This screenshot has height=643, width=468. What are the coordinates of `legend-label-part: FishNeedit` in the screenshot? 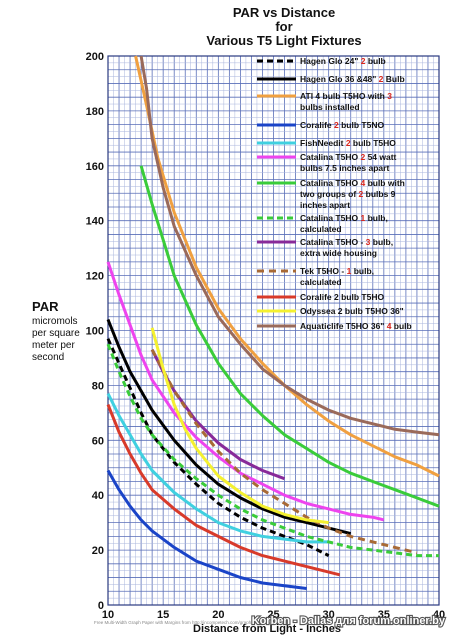 It's located at (323, 143).